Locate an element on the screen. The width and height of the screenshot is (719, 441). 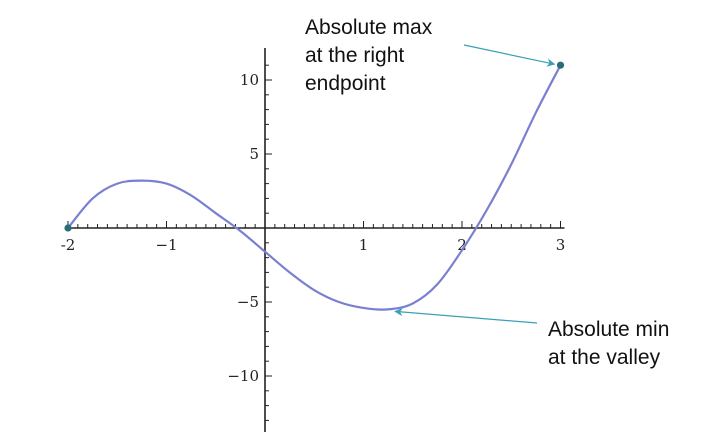
y-tick-label: 10 is located at coordinates (249, 80).